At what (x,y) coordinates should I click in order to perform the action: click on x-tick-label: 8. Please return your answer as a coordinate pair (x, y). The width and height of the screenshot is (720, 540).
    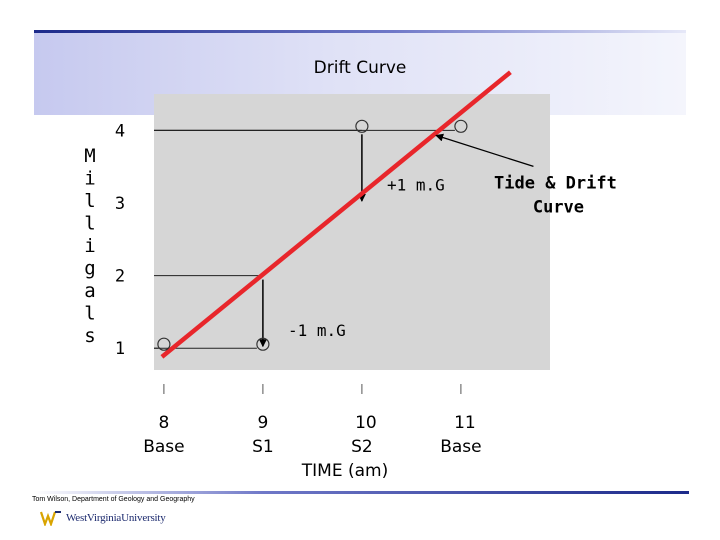
    Looking at the image, I should click on (163, 423).